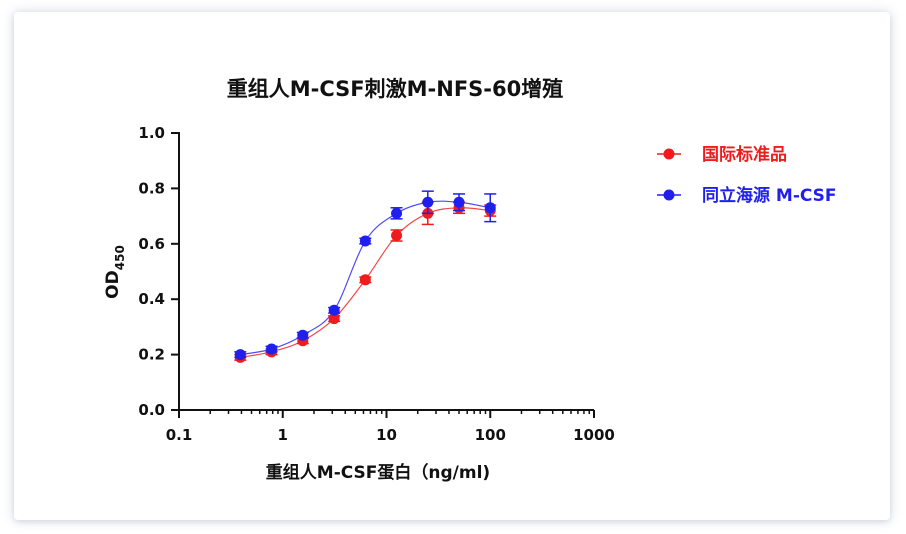 This screenshot has width=906, height=534. Describe the element at coordinates (113, 284) in the screenshot. I see `y-axis-title-main: OD` at that location.